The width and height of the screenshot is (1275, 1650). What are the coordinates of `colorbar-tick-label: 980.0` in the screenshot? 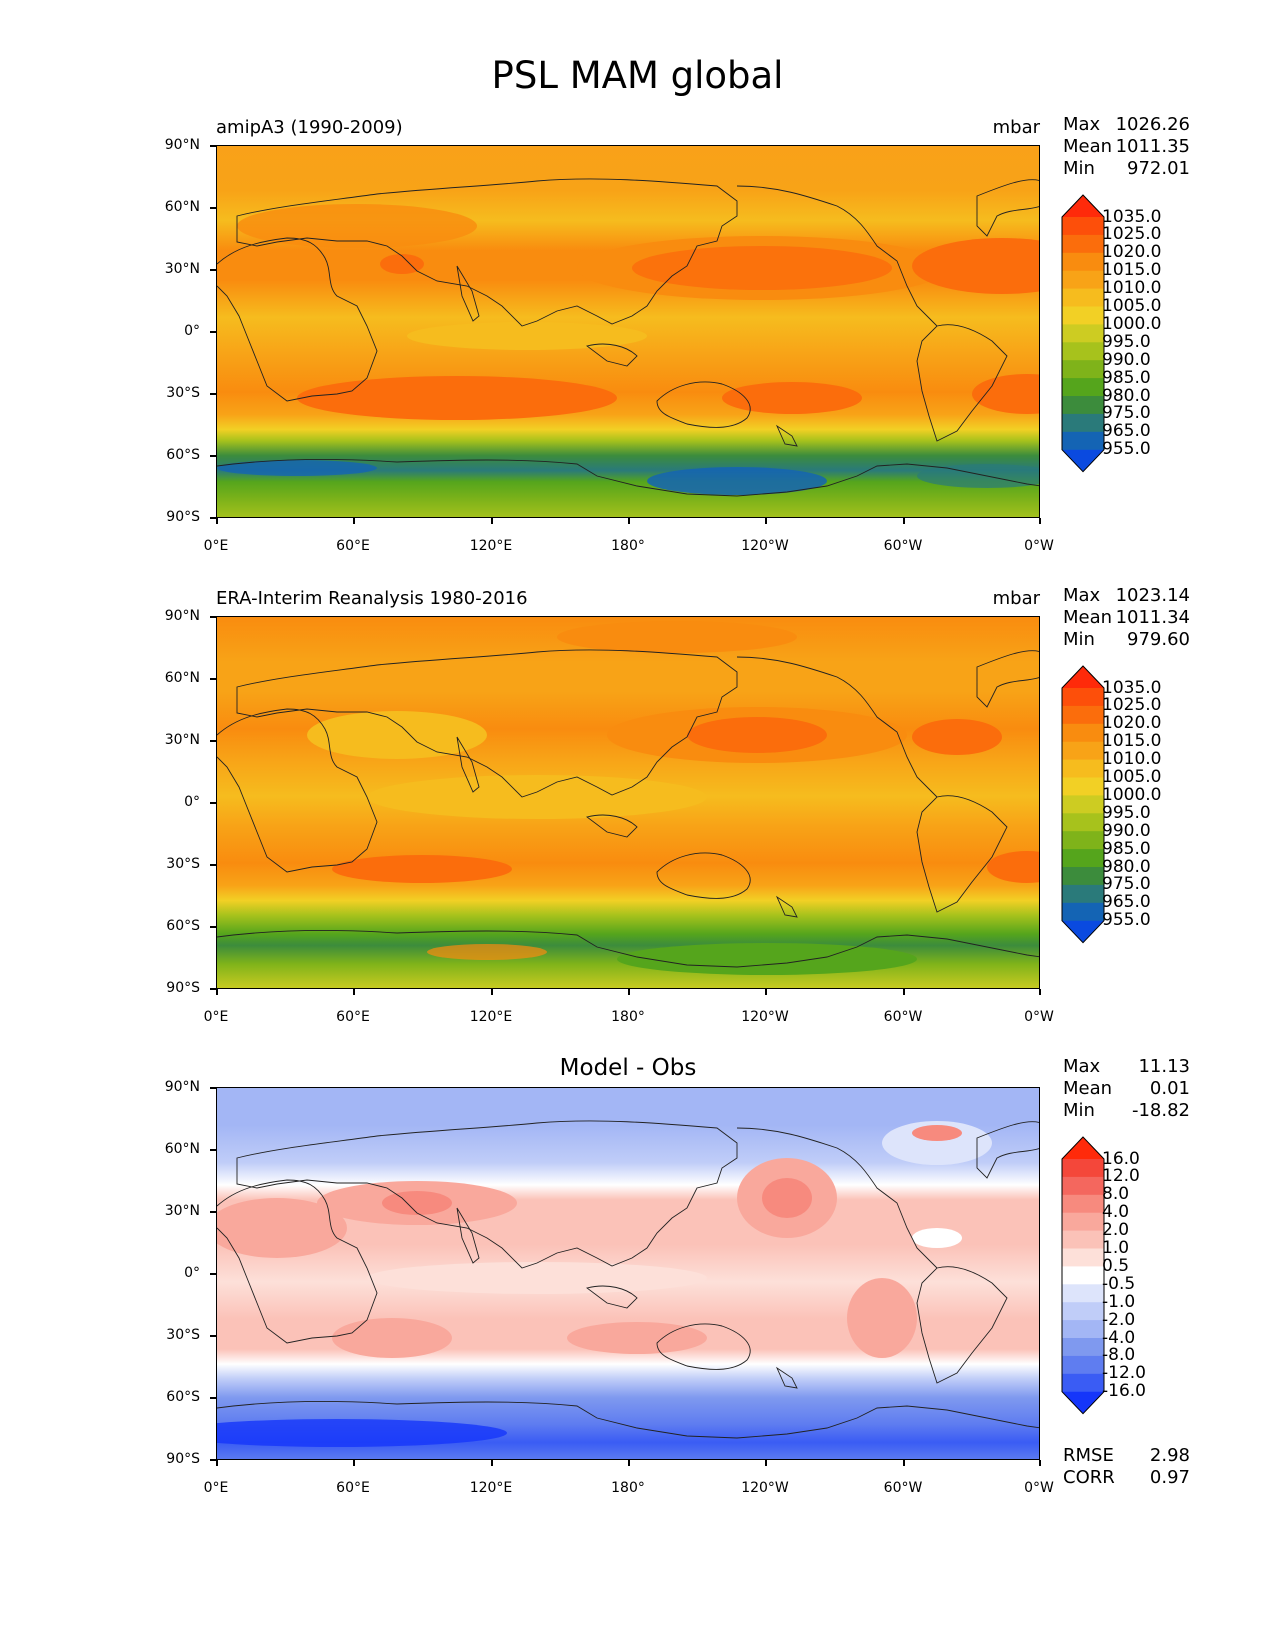 It's located at (1126, 395).